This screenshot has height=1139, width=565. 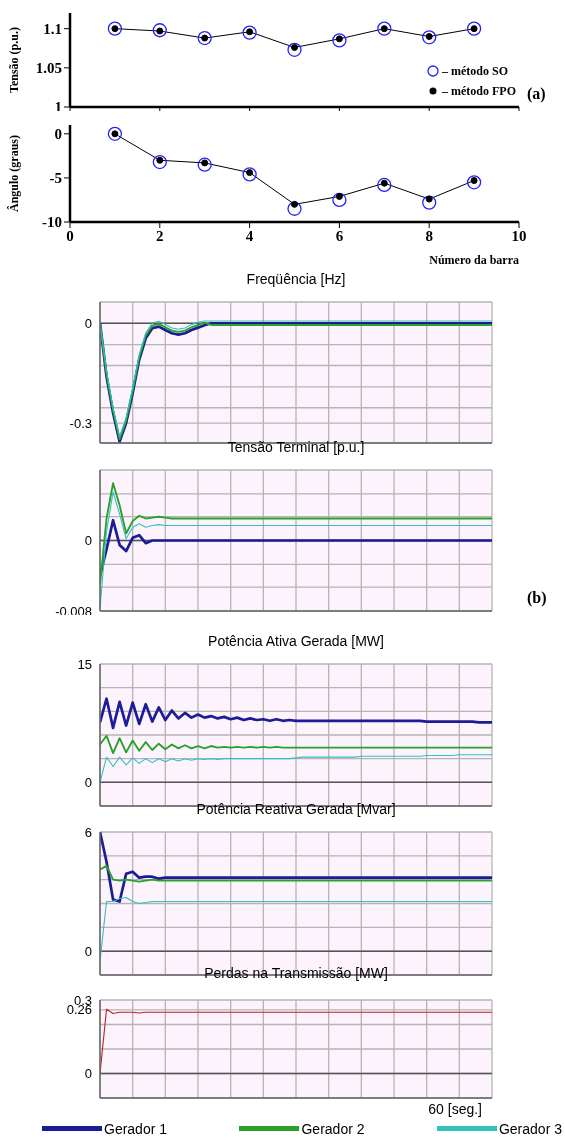 I want to click on y-axis-title: Ângulo (graus), so click(x=14, y=173).